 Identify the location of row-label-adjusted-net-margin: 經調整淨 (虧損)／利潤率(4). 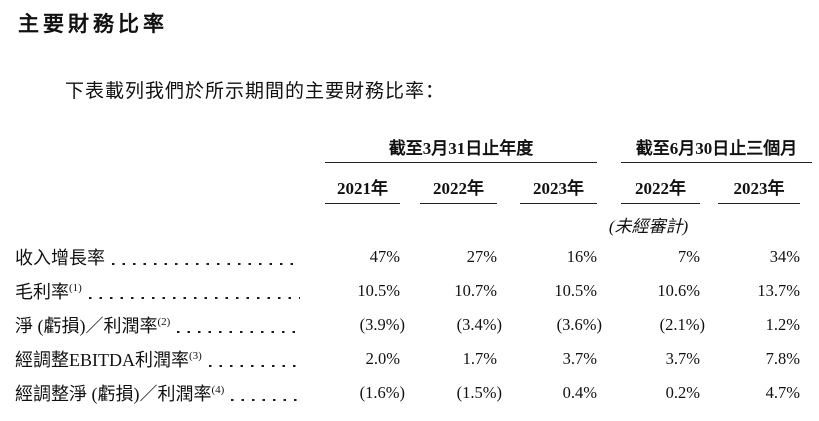
(170, 393).